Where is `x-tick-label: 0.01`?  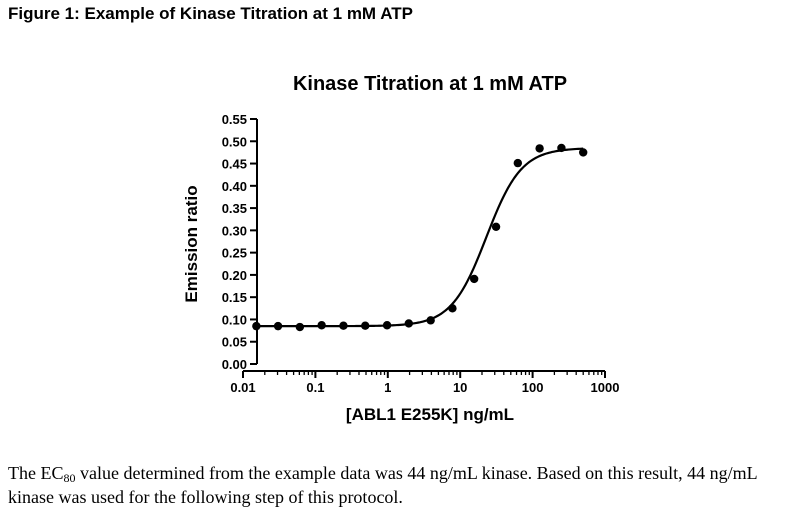 x-tick-label: 0.01 is located at coordinates (242, 387).